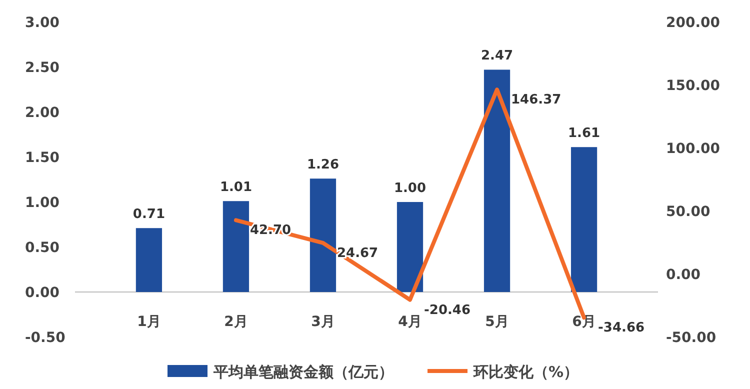  Describe the element at coordinates (525, 372) in the screenshot. I see `legend-label: 环比变化（%）` at that location.